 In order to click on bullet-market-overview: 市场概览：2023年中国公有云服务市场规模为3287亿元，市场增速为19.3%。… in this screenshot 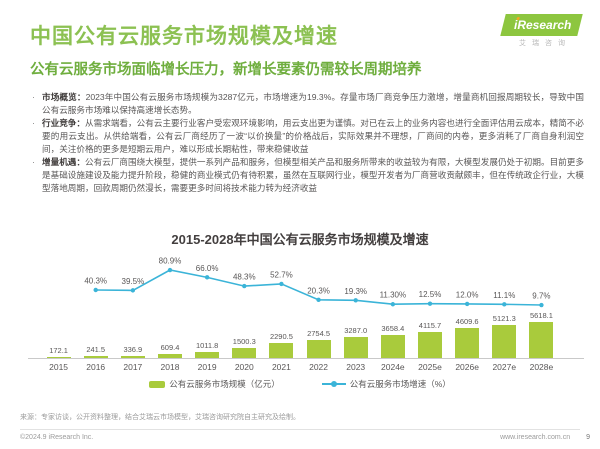, I will do `click(307, 104)`.